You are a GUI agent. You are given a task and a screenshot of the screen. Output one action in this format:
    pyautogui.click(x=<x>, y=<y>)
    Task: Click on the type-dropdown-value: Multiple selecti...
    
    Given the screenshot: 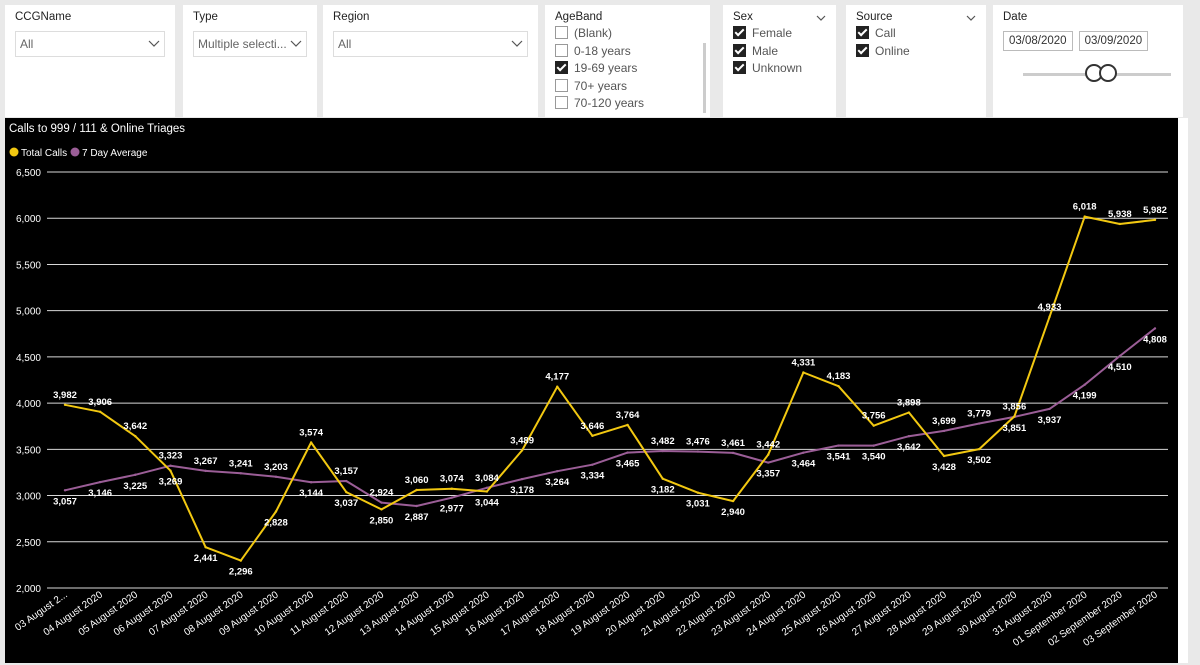 What is the action you would take?
    pyautogui.click(x=242, y=44)
    